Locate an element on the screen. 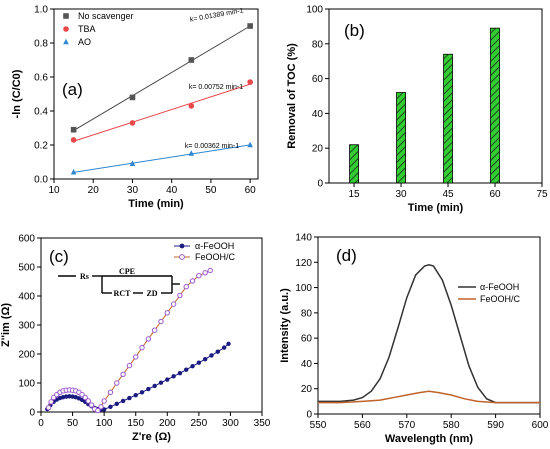 The height and width of the screenshot is (449, 550). y-tick-label: 80 is located at coordinates (307, 313).